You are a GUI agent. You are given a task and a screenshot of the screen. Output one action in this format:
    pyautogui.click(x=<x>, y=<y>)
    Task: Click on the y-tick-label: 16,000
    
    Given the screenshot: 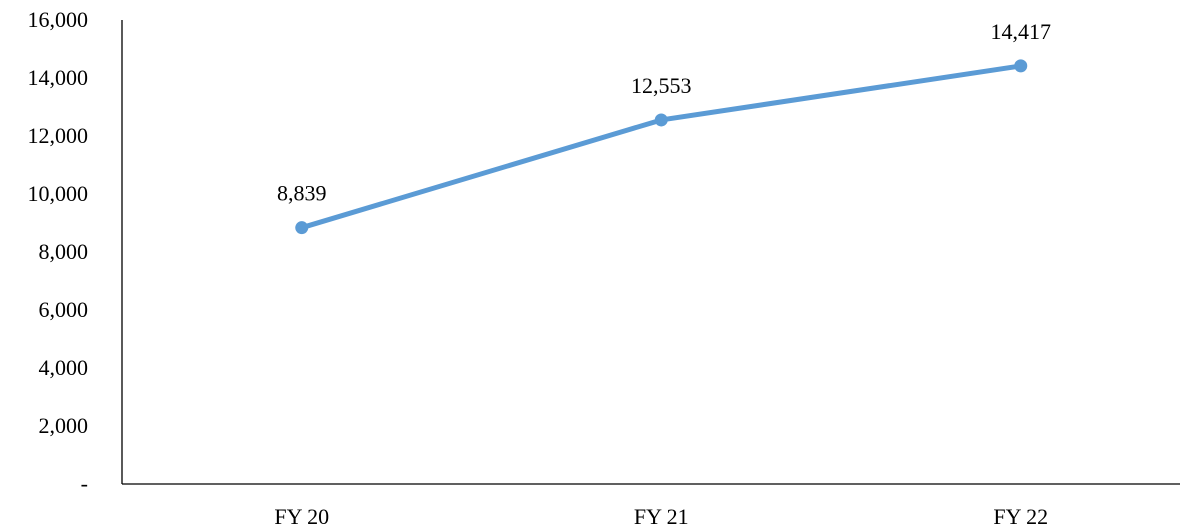 What is the action you would take?
    pyautogui.click(x=58, y=19)
    